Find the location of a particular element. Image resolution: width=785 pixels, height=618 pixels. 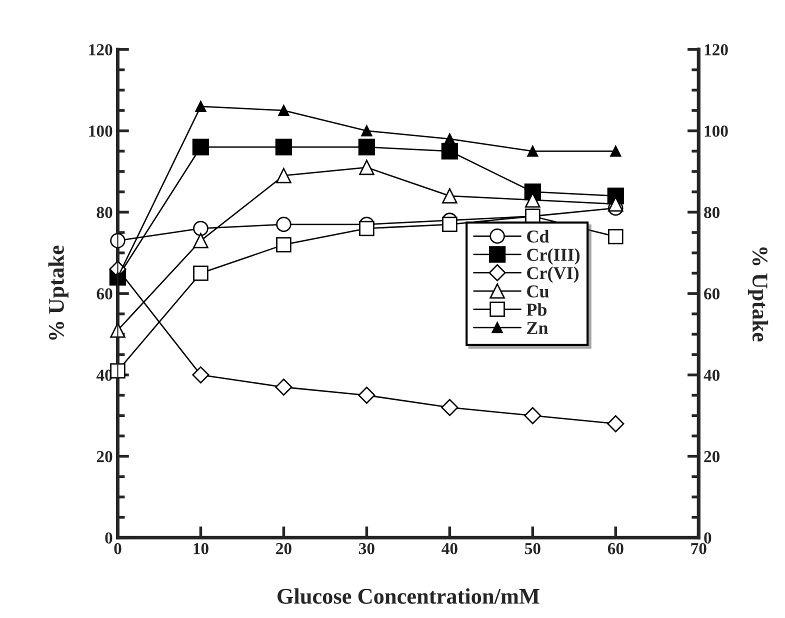

y-tick-label: 20 is located at coordinates (104, 456).